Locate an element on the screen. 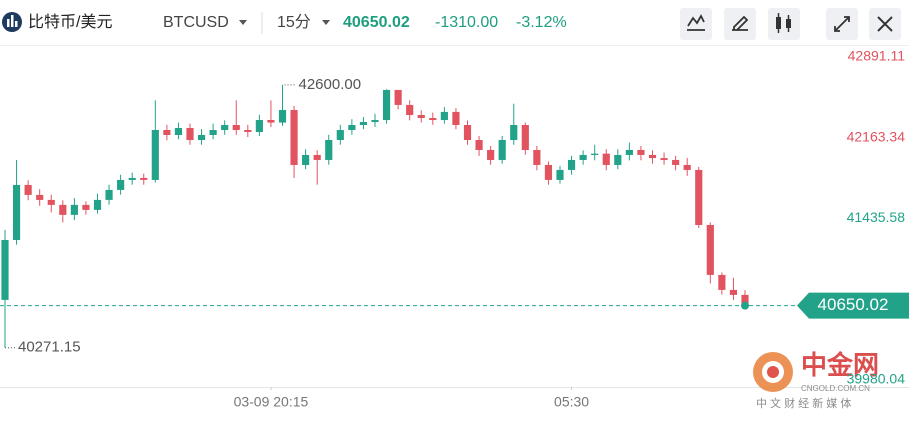 The height and width of the screenshot is (422, 909). logo-icon is located at coordinates (12, 22).